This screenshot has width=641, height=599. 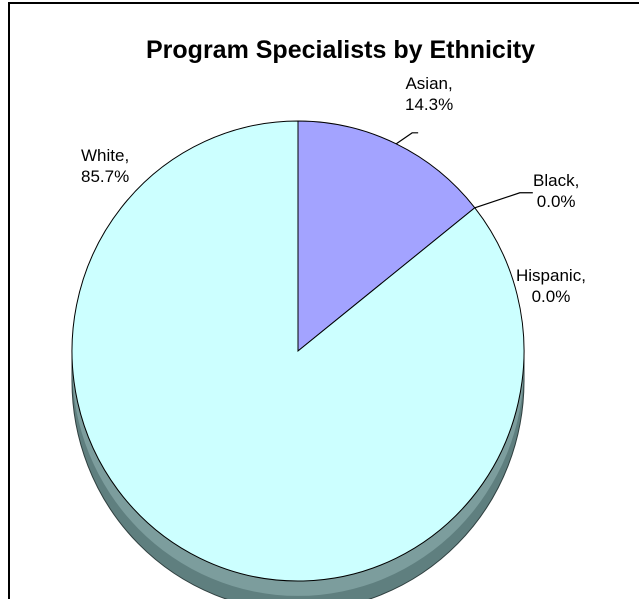 I want to click on slice-label-asian: Asian, 14.3%, so click(x=429, y=94).